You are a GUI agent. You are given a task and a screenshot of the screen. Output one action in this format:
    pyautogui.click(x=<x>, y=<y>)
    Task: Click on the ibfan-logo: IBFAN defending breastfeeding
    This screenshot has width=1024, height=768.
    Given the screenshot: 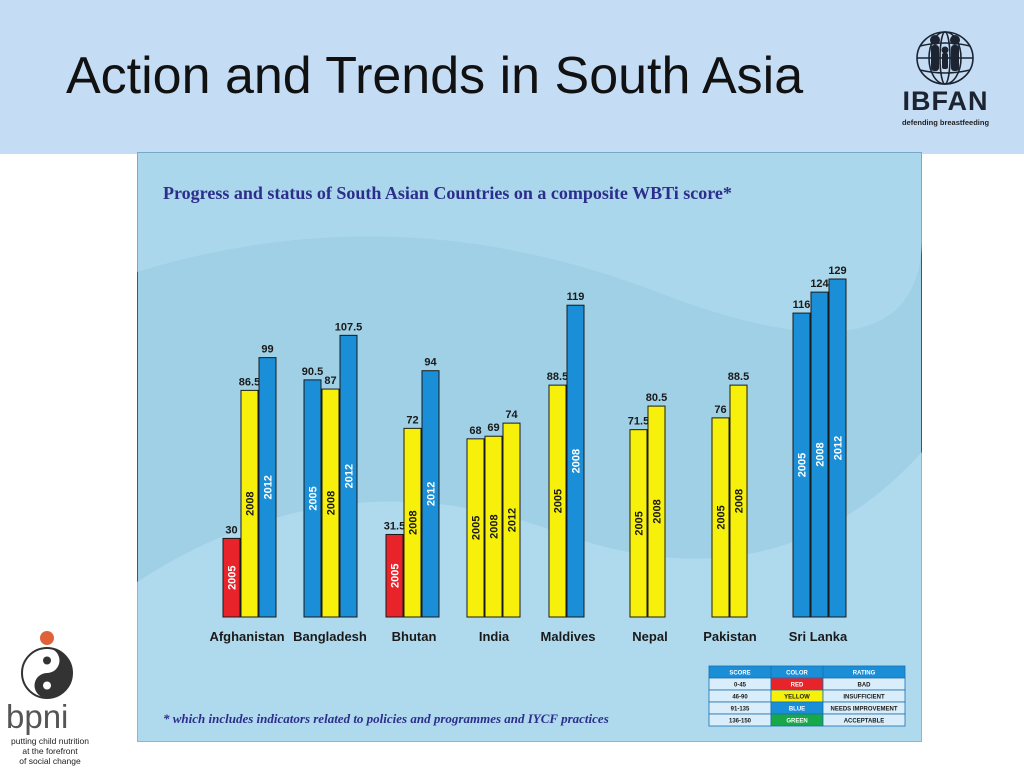 What is the action you would take?
    pyautogui.click(x=945, y=78)
    